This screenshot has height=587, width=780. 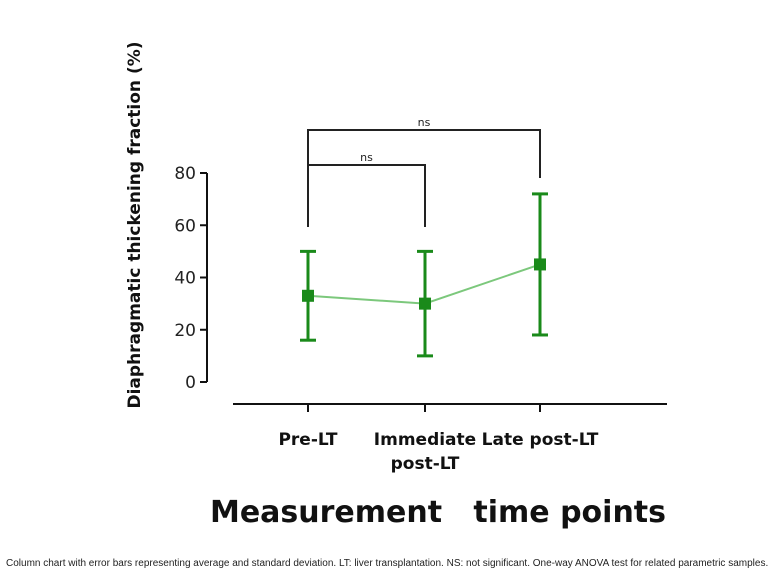 What do you see at coordinates (307, 440) in the screenshot?
I see `x-tick-label: Pre-LT` at bounding box center [307, 440].